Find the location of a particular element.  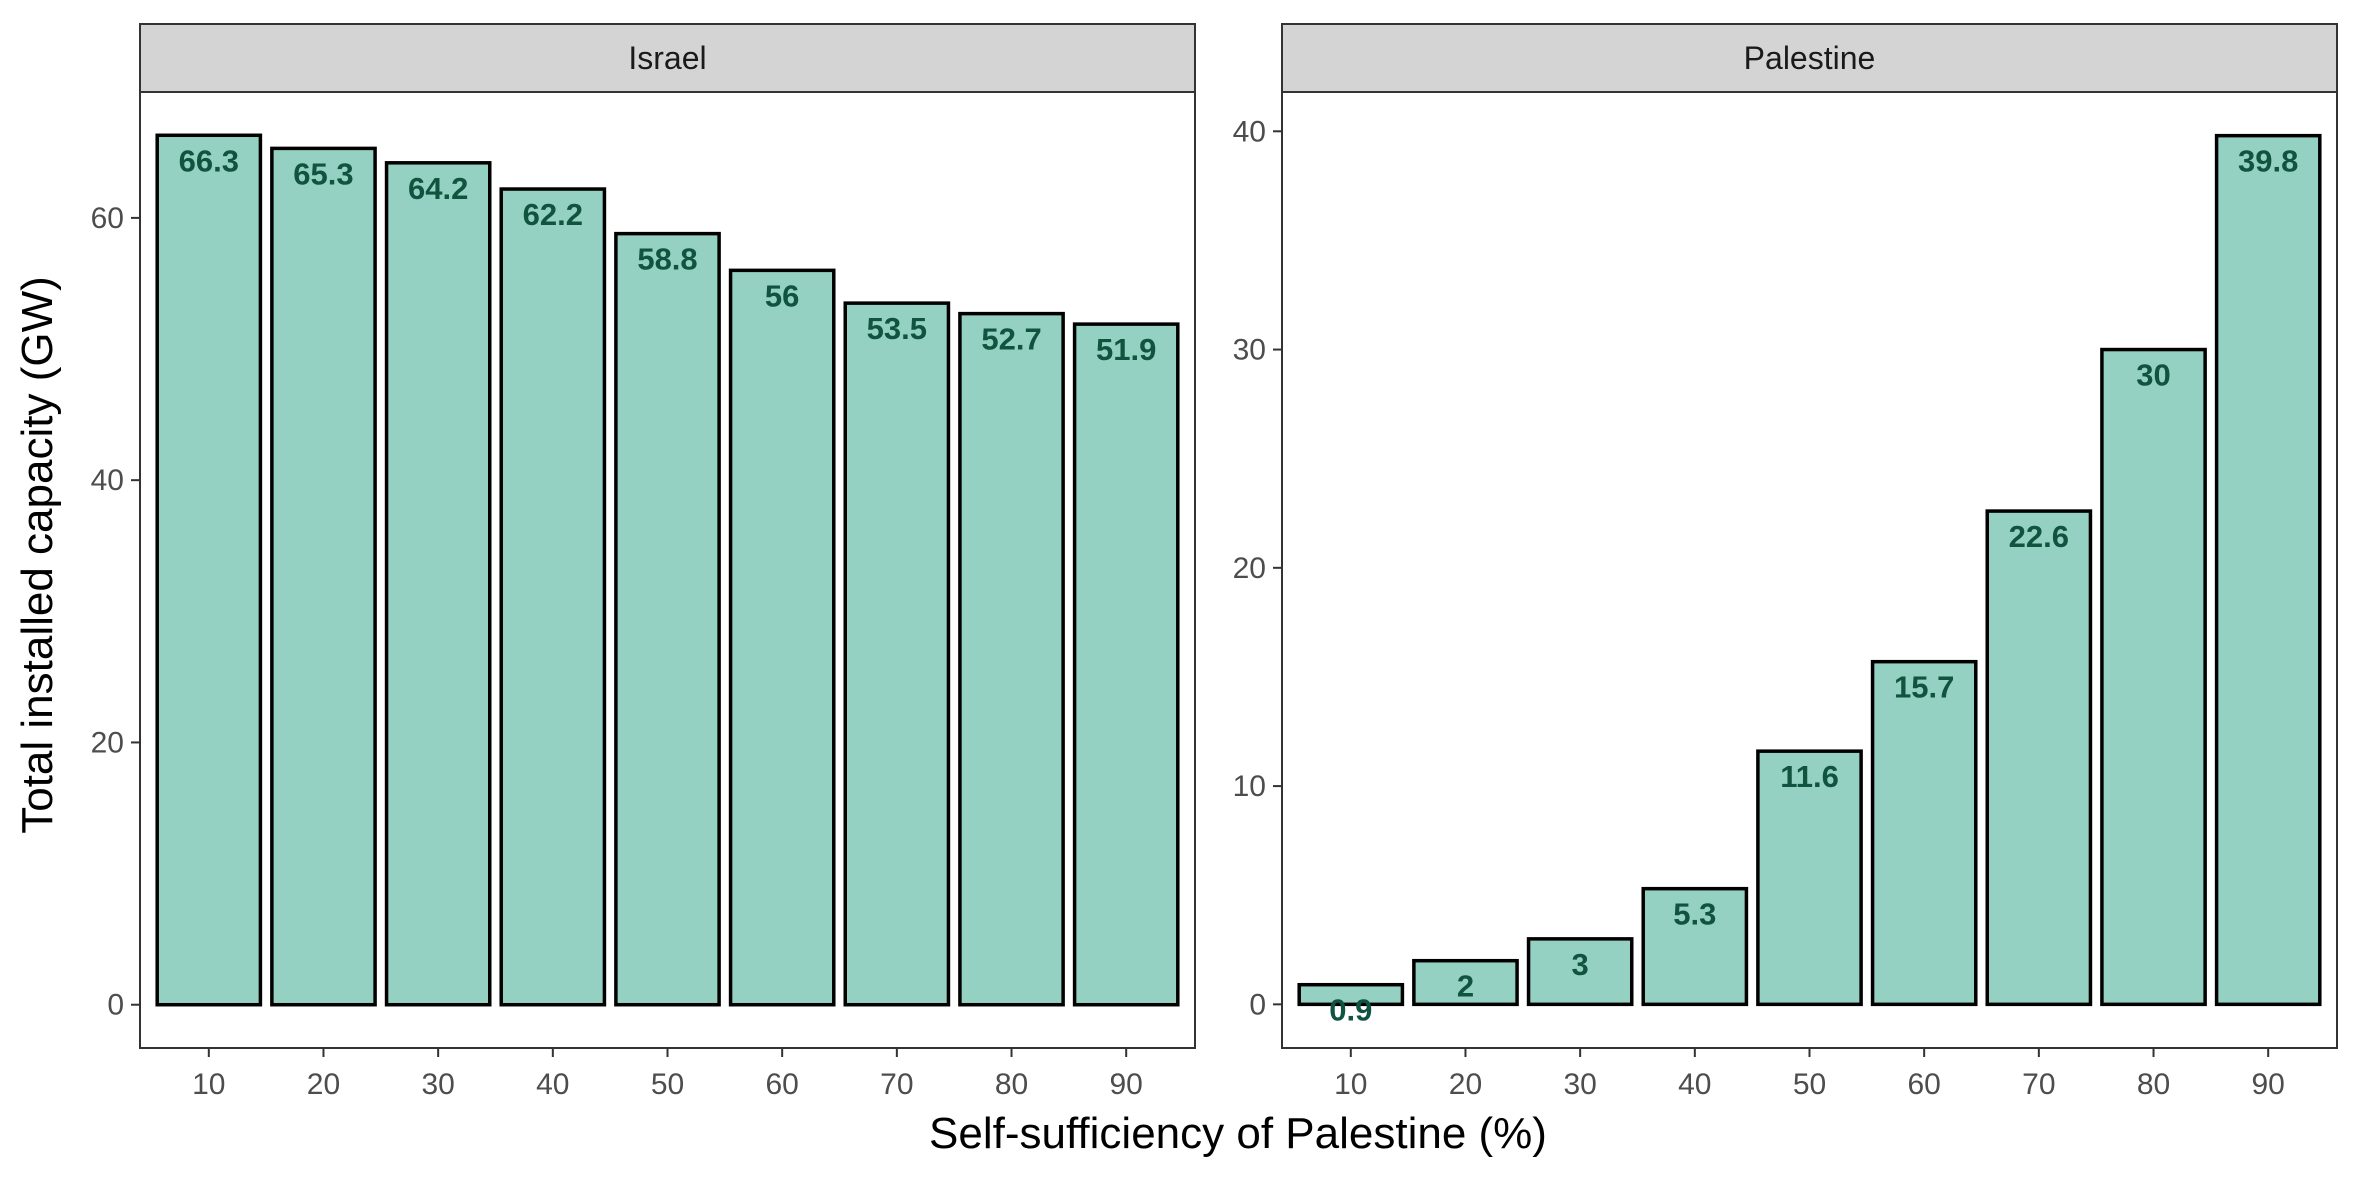

data-label-palestine-20: 2 is located at coordinates (1465, 986).